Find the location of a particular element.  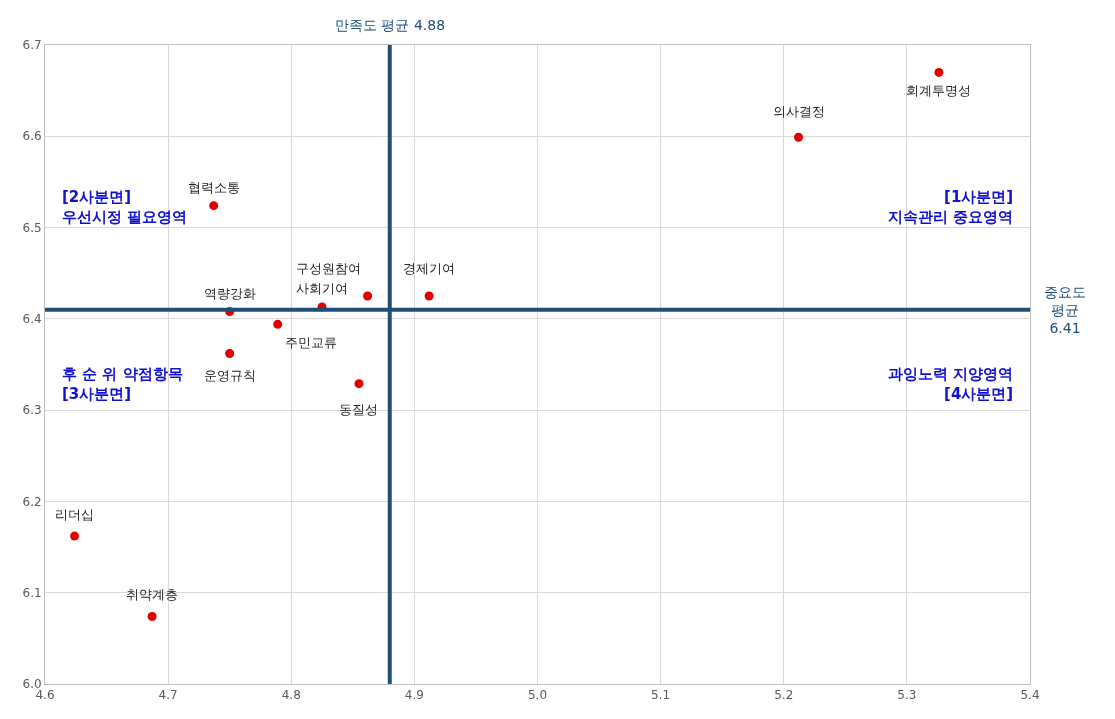

annotation: 역량강화 is located at coordinates (230, 293).